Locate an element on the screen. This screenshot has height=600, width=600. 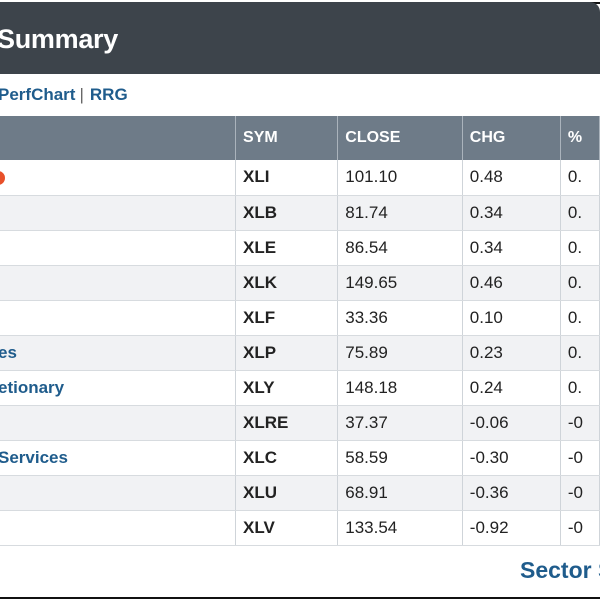
sym-cell: XLB is located at coordinates (287, 213).